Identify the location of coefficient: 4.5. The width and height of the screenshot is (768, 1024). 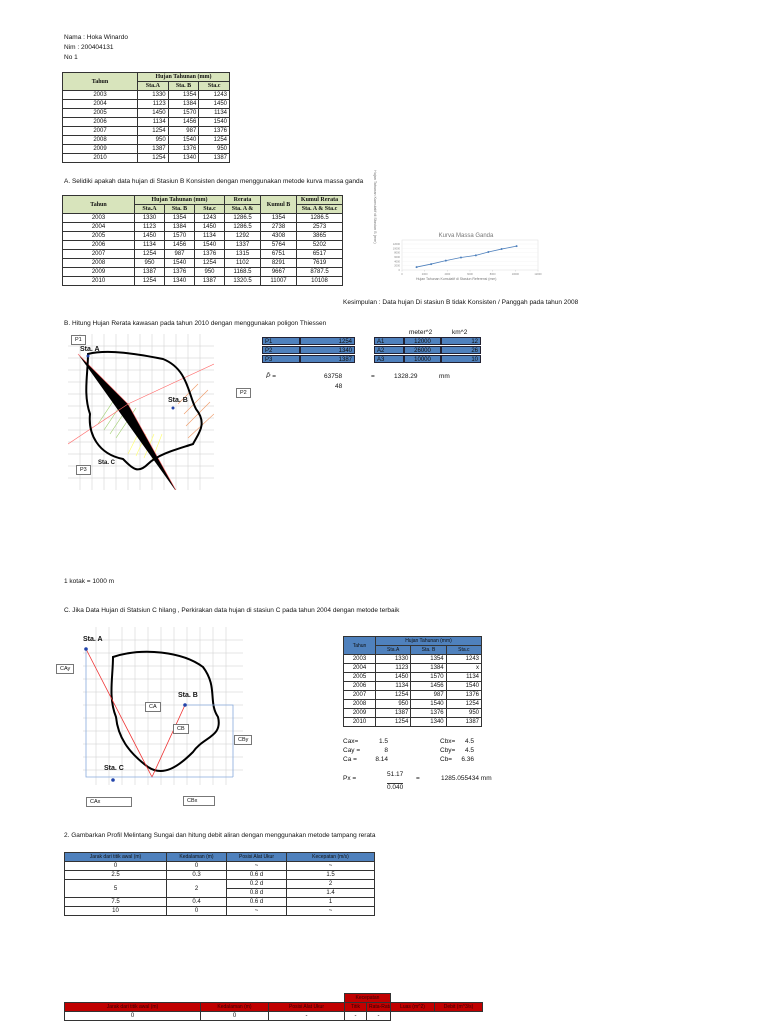
(469, 750).